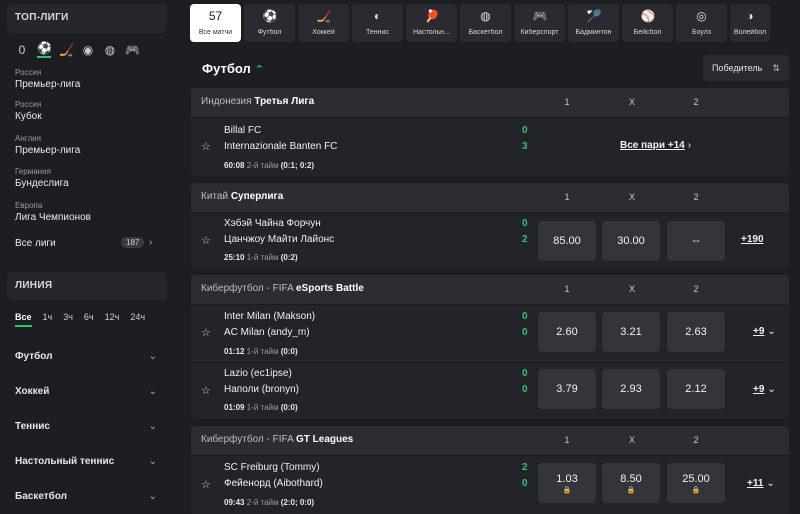  Describe the element at coordinates (567, 483) in the screenshot. I see `odd-button-1: 1.03 🔒` at that location.